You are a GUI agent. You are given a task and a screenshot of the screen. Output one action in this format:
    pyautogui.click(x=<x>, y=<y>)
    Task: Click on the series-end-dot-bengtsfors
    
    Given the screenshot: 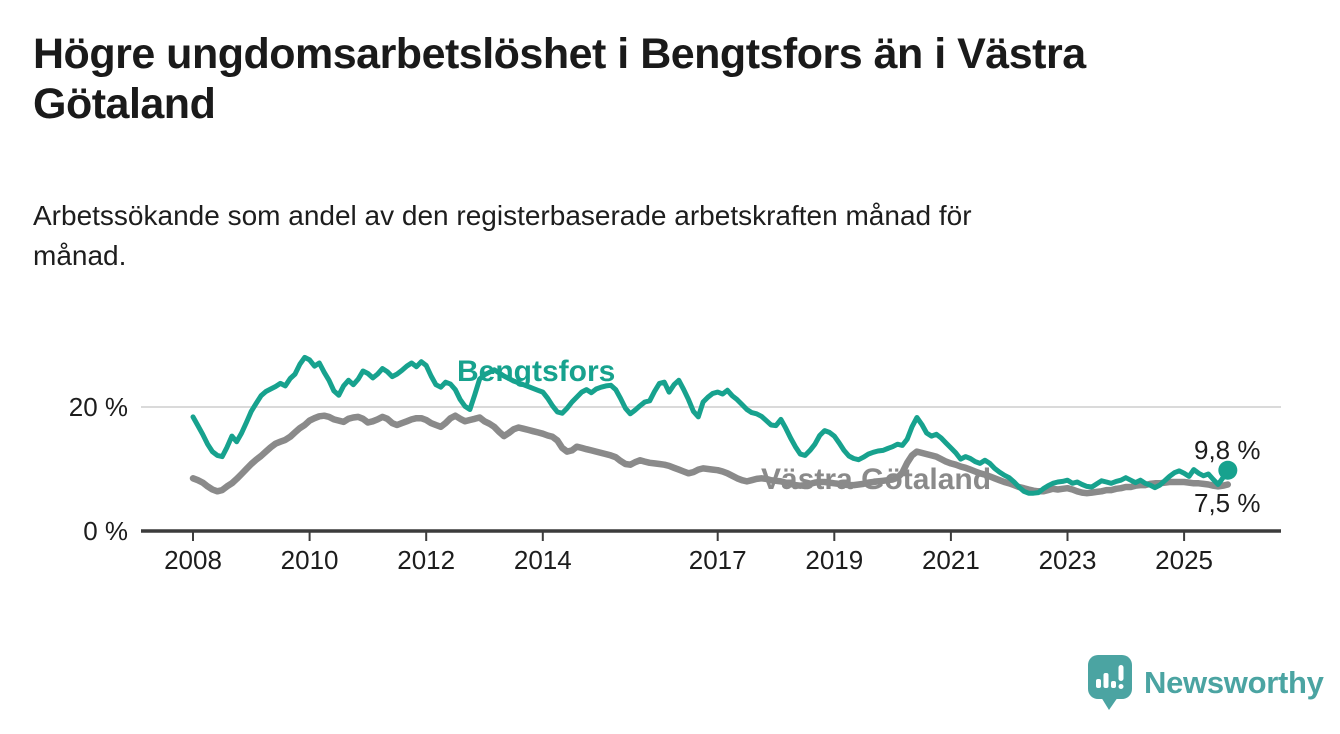 What is the action you would take?
    pyautogui.click(x=1228, y=470)
    